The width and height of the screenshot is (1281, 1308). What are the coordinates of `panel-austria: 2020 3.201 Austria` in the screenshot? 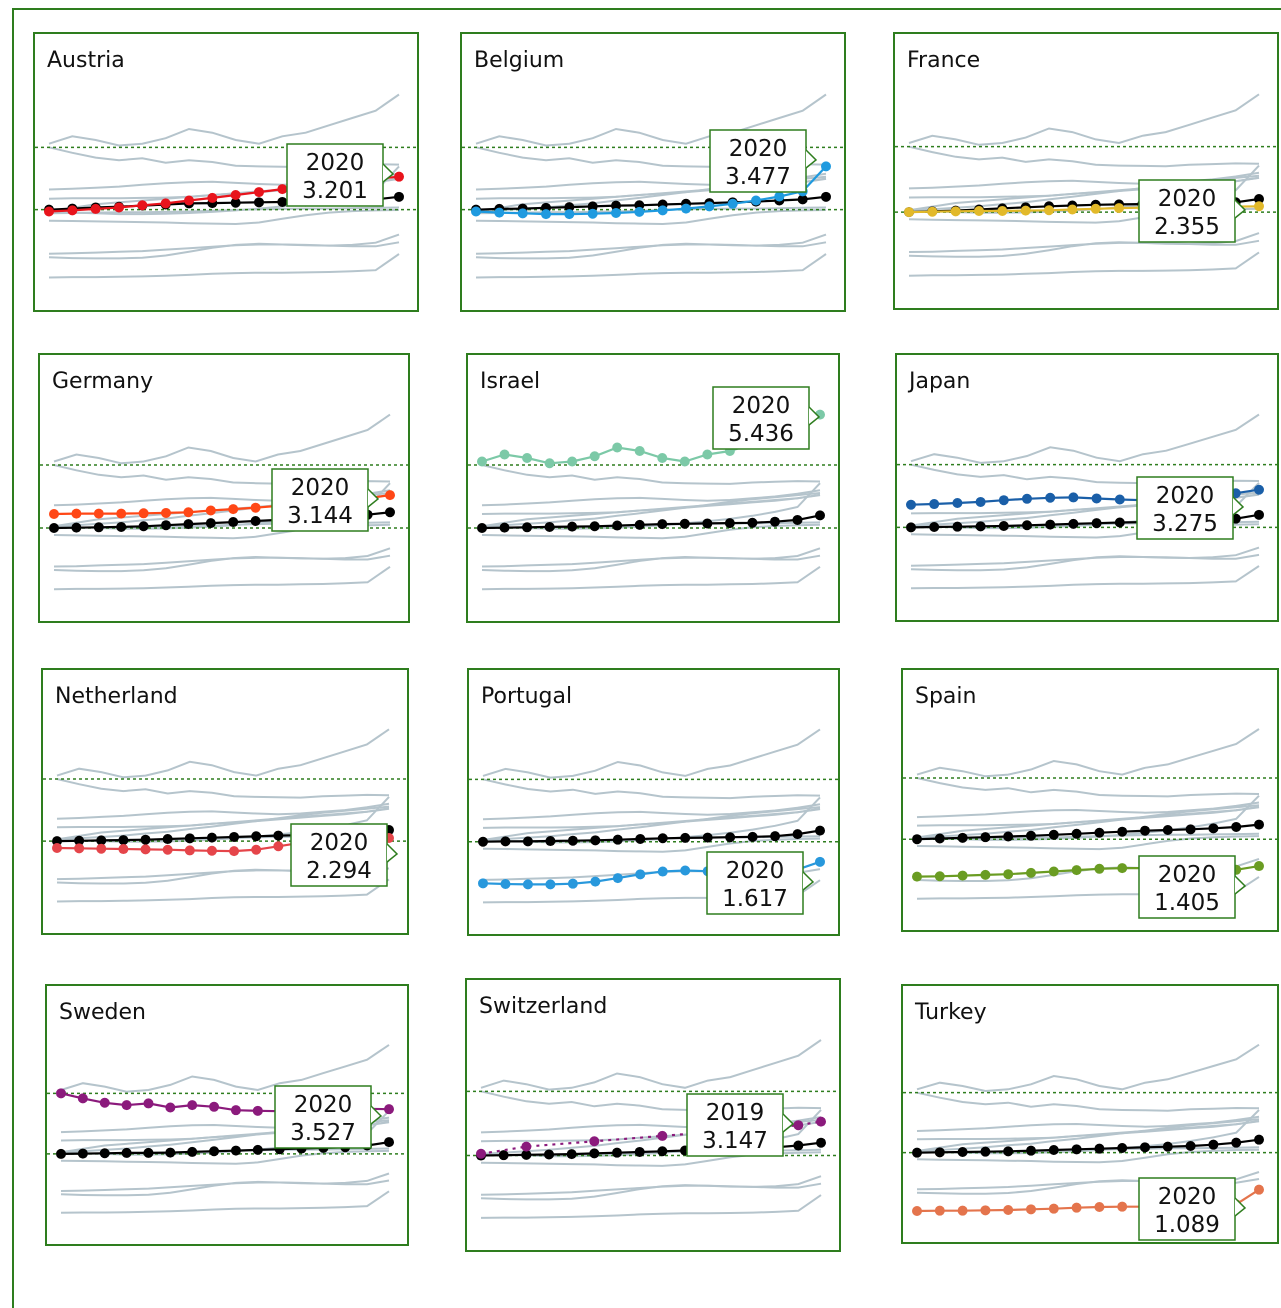 It's located at (226, 172).